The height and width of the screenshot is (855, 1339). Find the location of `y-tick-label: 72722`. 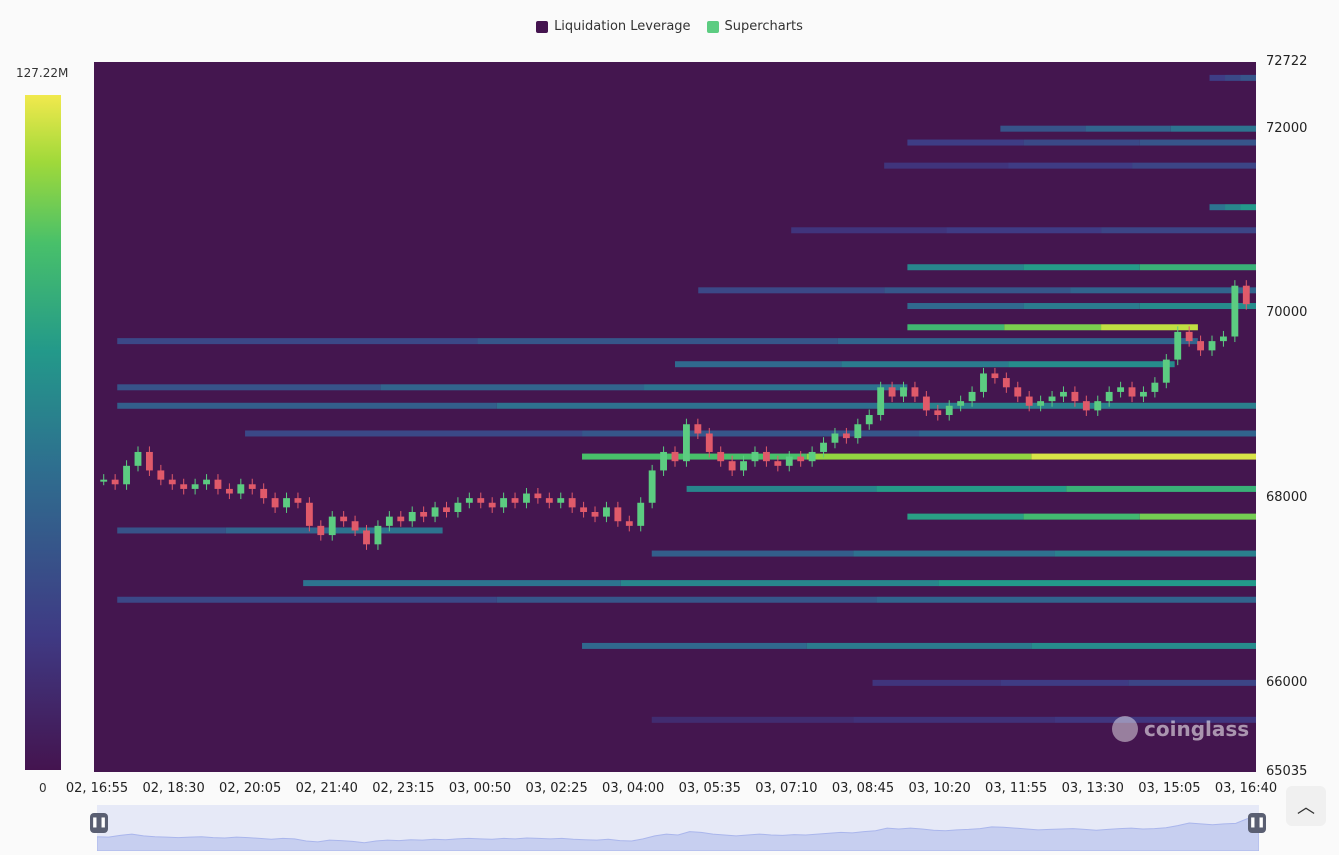

y-tick-label: 72722 is located at coordinates (1287, 61).